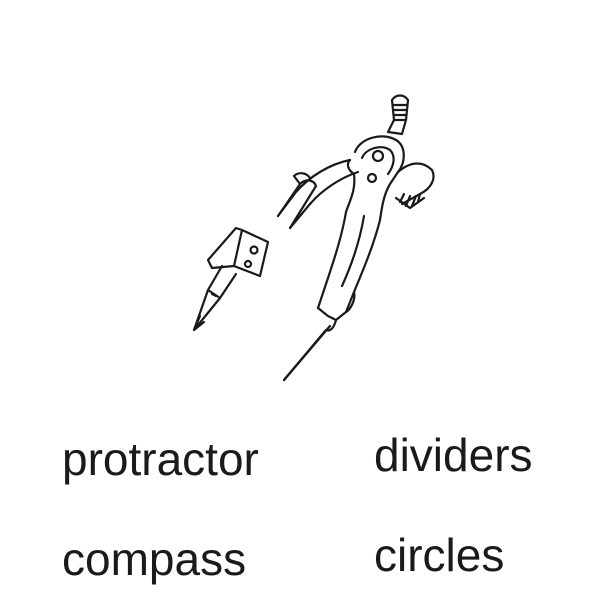 The image size is (601, 614). I want to click on option-circles: circles, so click(439, 555).